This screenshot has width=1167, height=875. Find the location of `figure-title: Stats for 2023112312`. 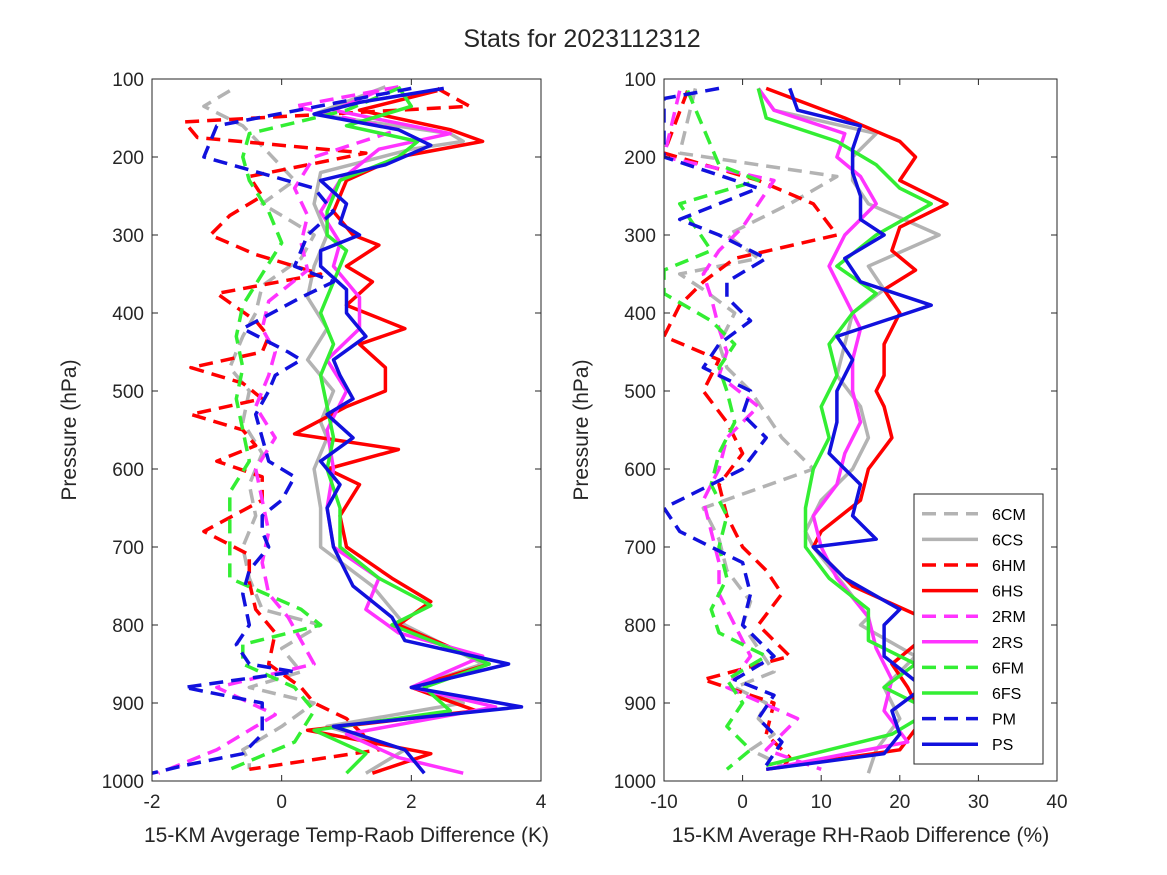

figure-title: Stats for 2023112312 is located at coordinates (581, 39).